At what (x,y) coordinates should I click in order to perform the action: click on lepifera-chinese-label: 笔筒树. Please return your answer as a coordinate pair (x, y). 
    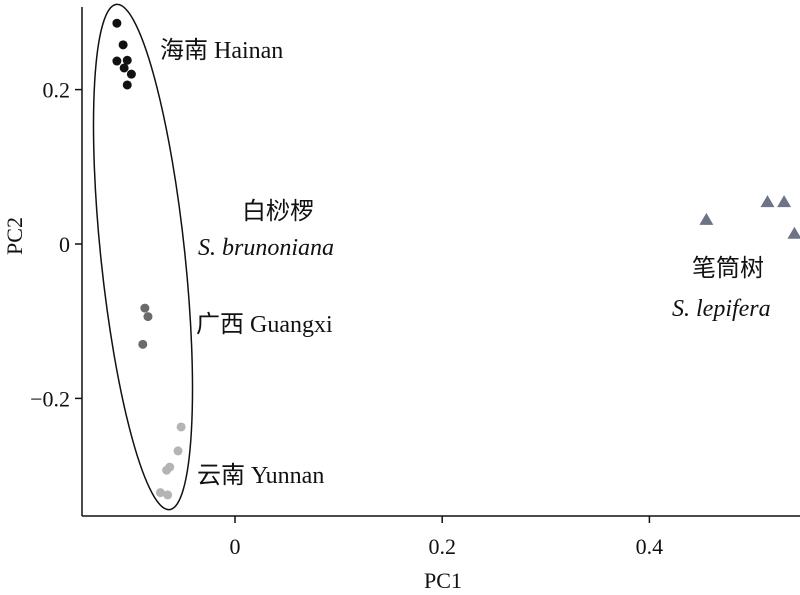
    Looking at the image, I should click on (728, 268).